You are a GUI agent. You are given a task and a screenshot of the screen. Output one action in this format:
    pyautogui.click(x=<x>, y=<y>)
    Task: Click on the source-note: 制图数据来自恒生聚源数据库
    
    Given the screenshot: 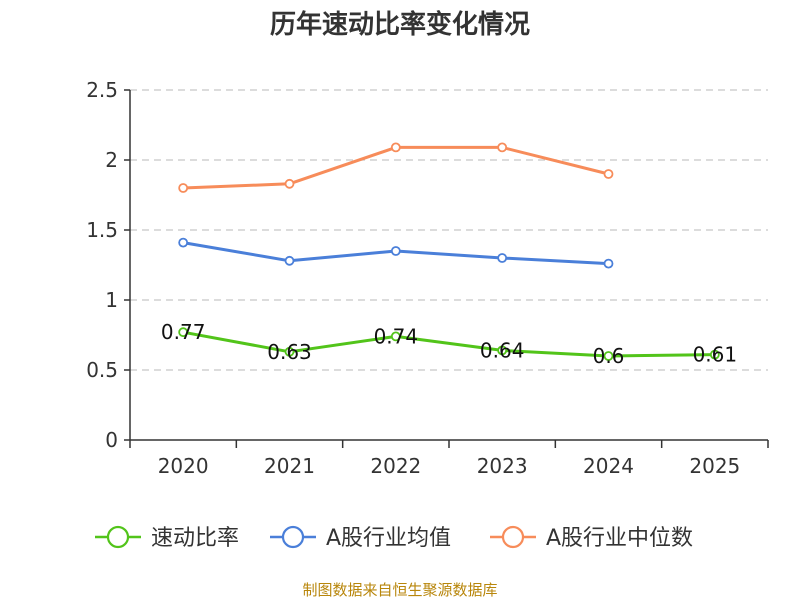 What is the action you would take?
    pyautogui.click(x=399, y=590)
    